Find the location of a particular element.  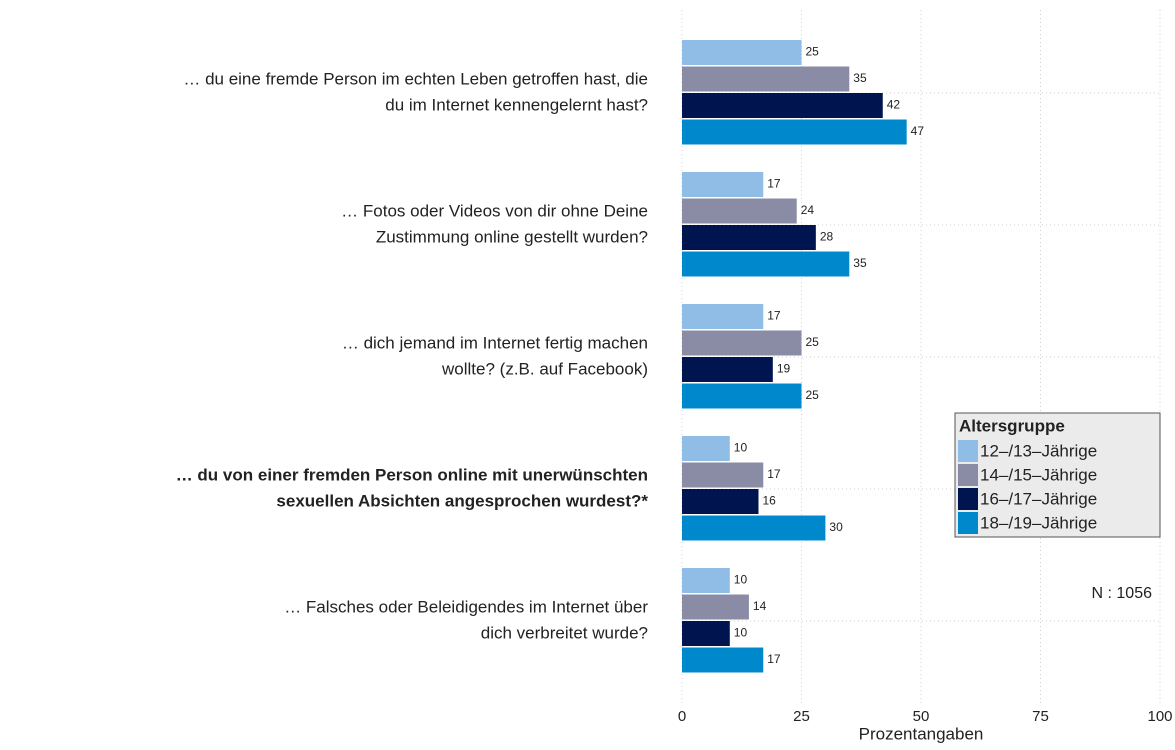

x-tick-label: 0 is located at coordinates (682, 716).